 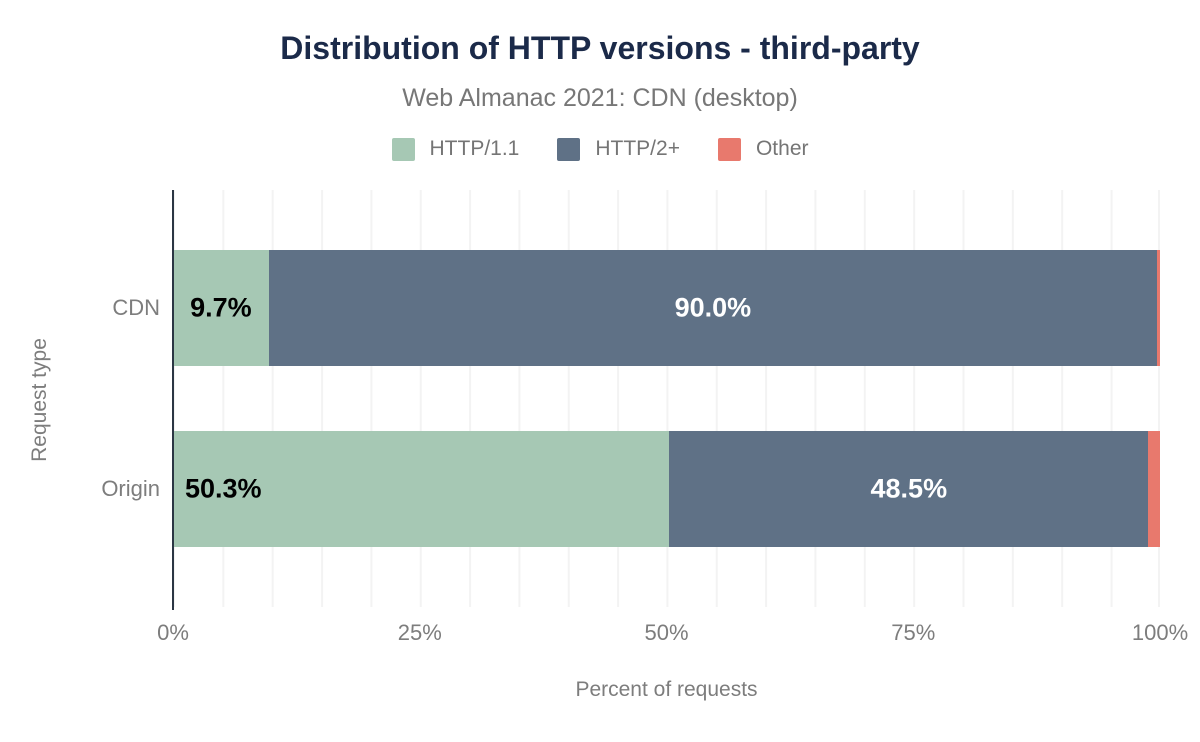 I want to click on x-axis-ticks: 0% 25% 50% 75% 100%, so click(x=672, y=633).